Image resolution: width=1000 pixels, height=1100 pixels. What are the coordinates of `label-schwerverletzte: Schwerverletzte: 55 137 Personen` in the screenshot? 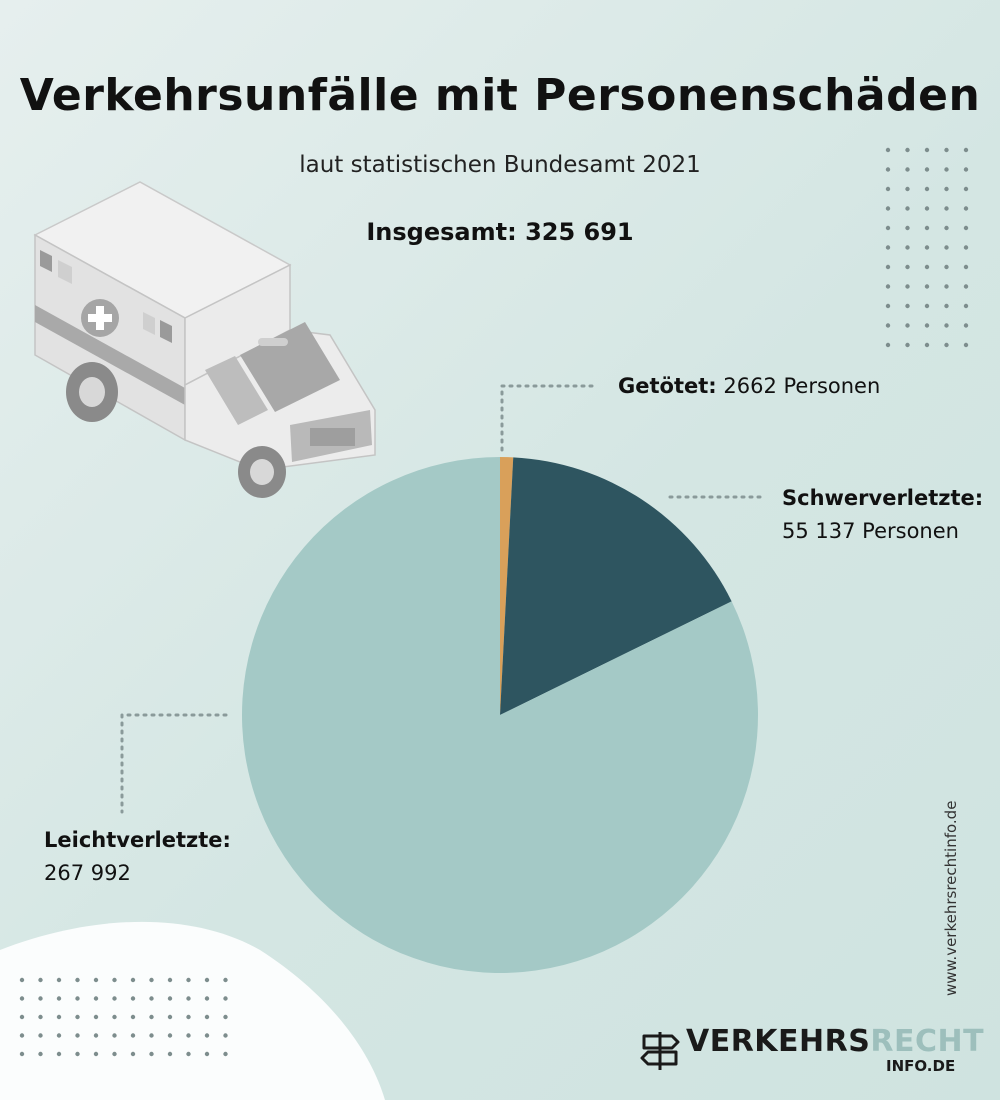 It's located at (882, 515).